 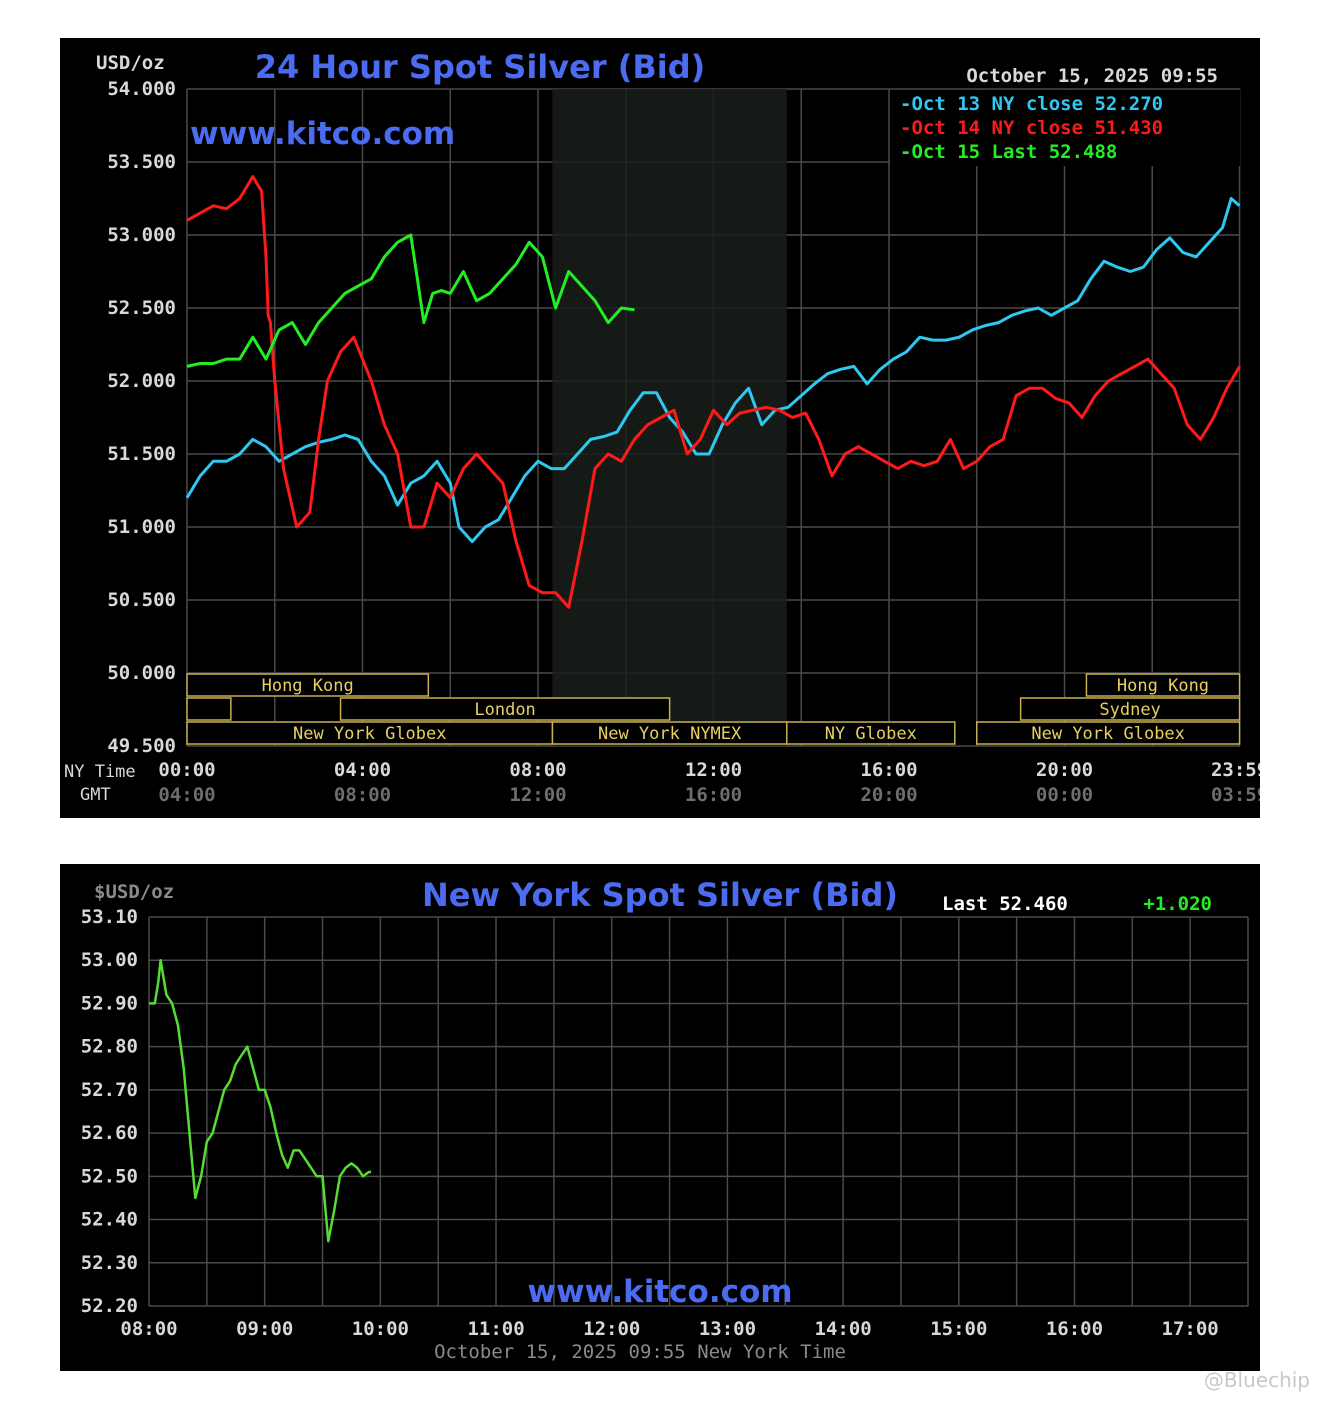 What do you see at coordinates (141, 162) in the screenshot?
I see `chart1-y-tick-label: 53.500` at bounding box center [141, 162].